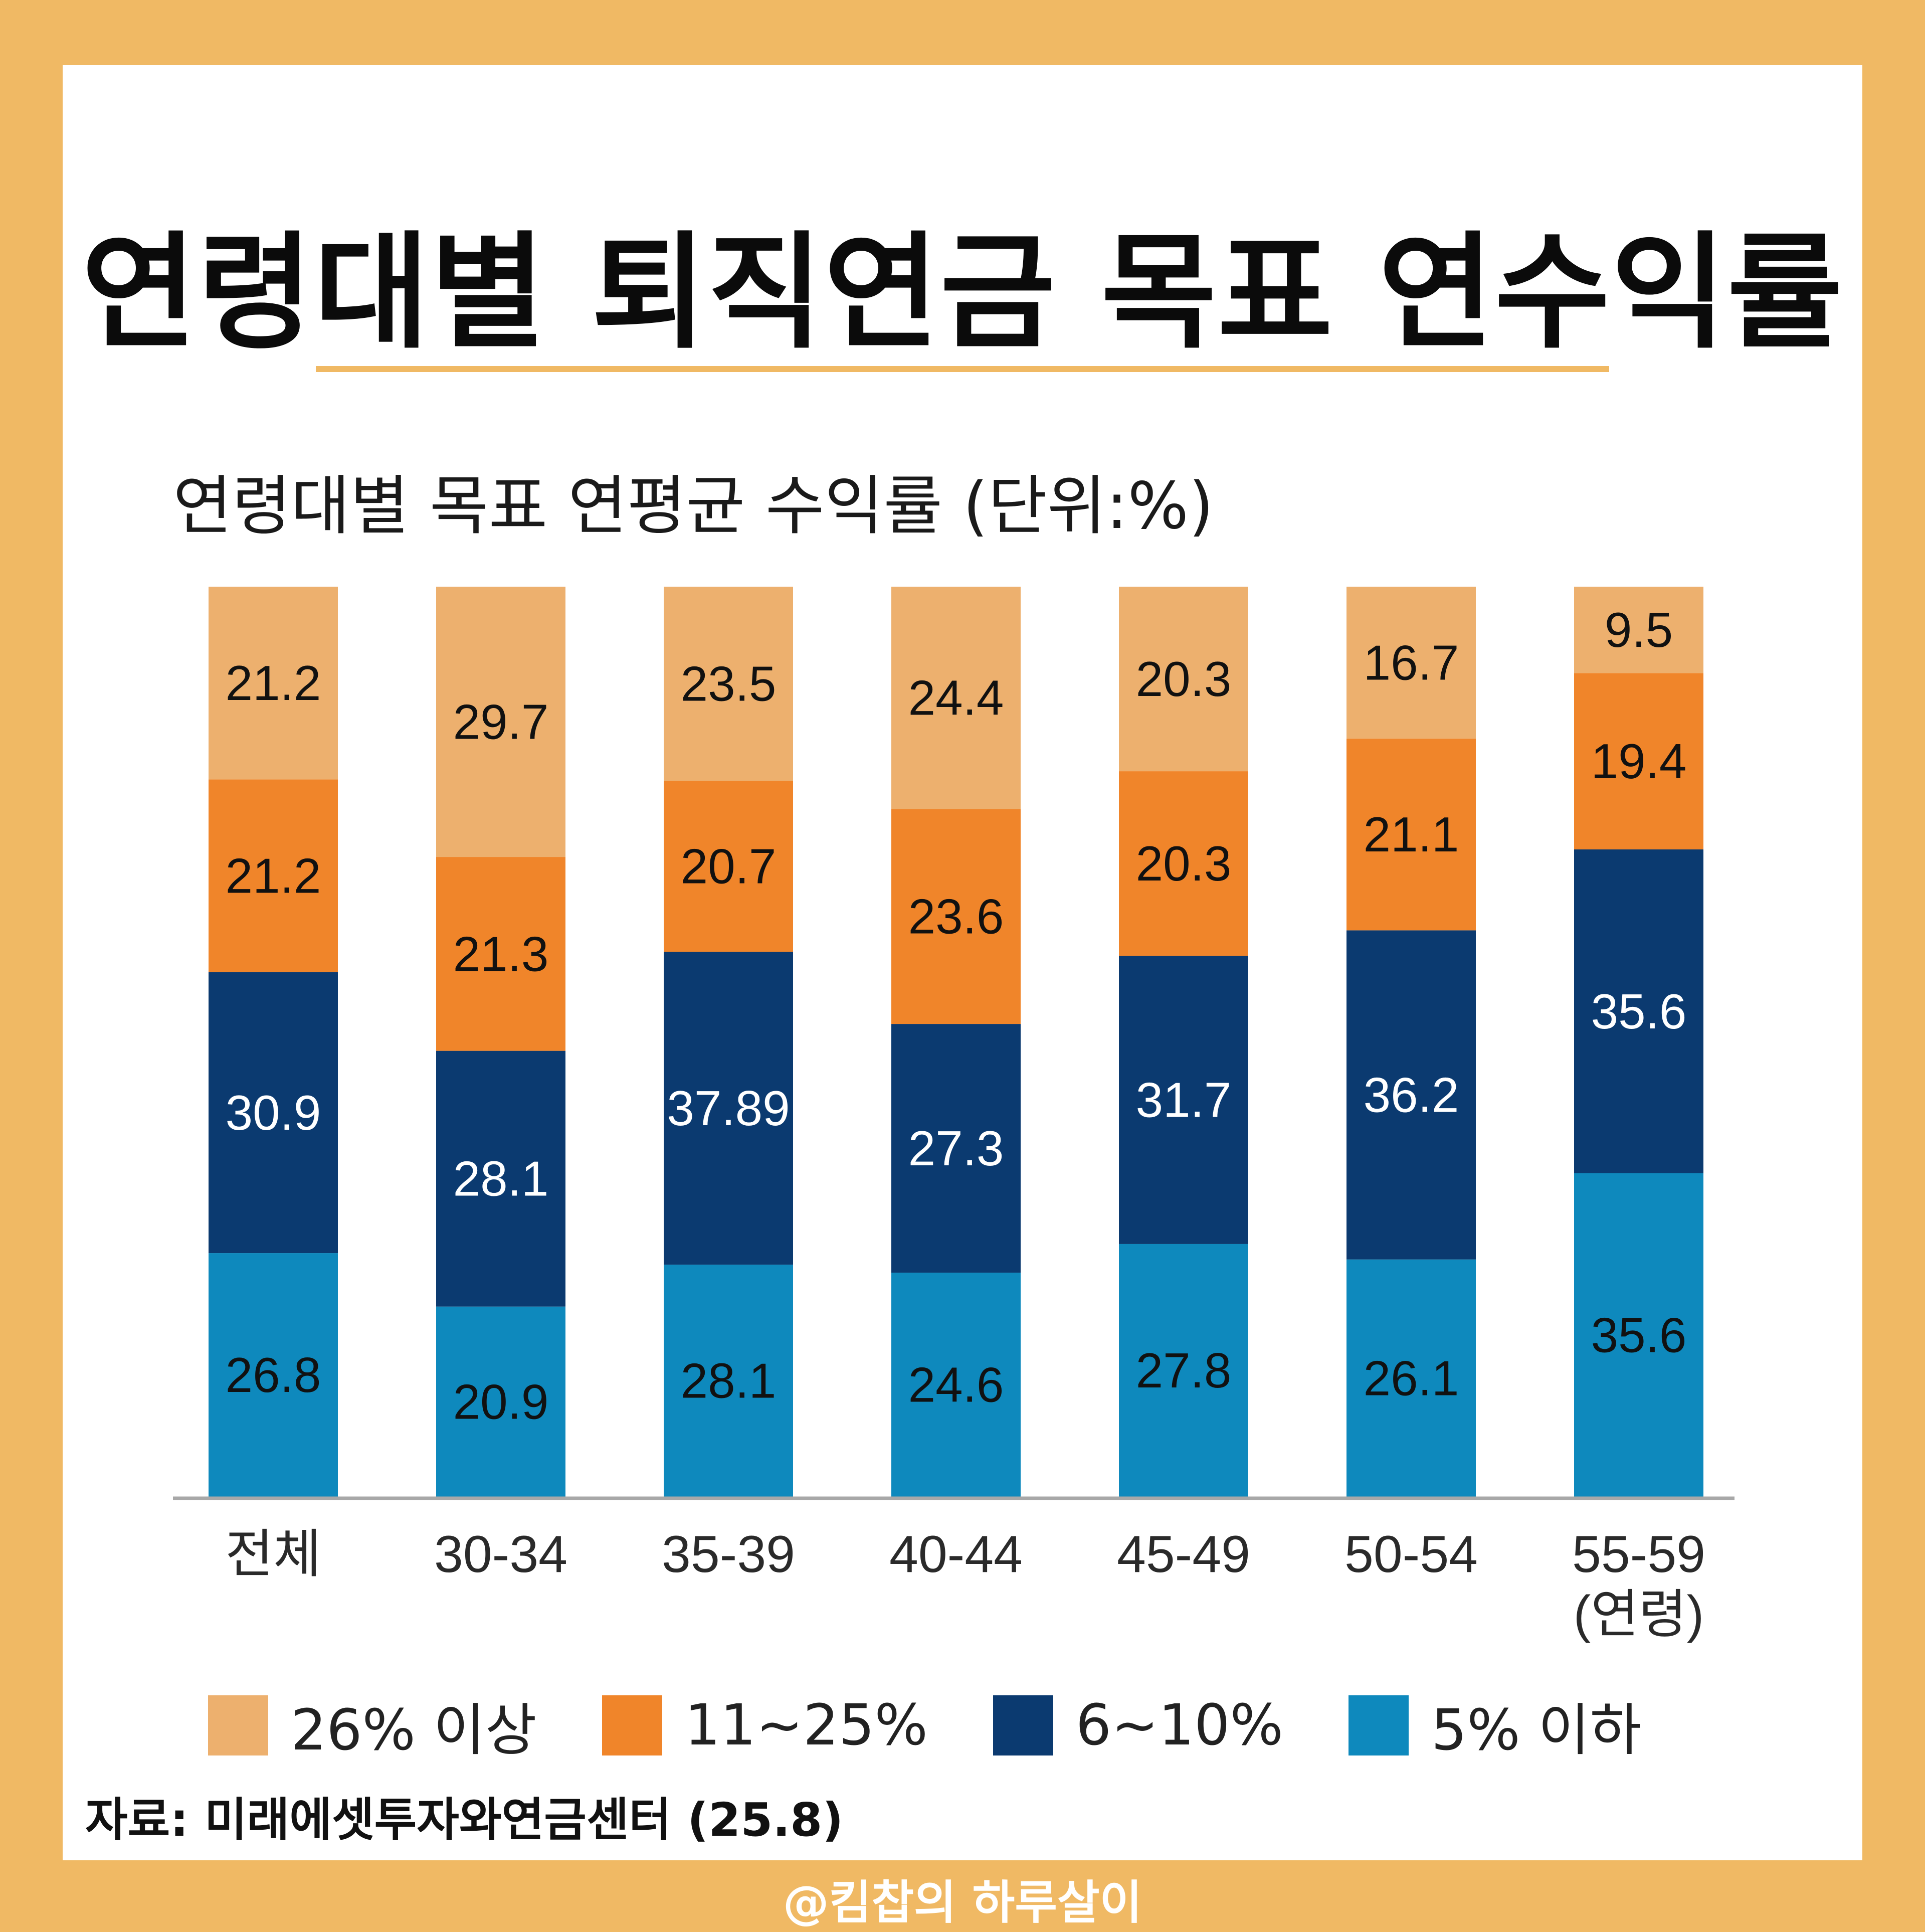 This screenshot has width=1925, height=1932. What do you see at coordinates (1179, 1725) in the screenshot?
I see `legend-label: 6~10%` at bounding box center [1179, 1725].